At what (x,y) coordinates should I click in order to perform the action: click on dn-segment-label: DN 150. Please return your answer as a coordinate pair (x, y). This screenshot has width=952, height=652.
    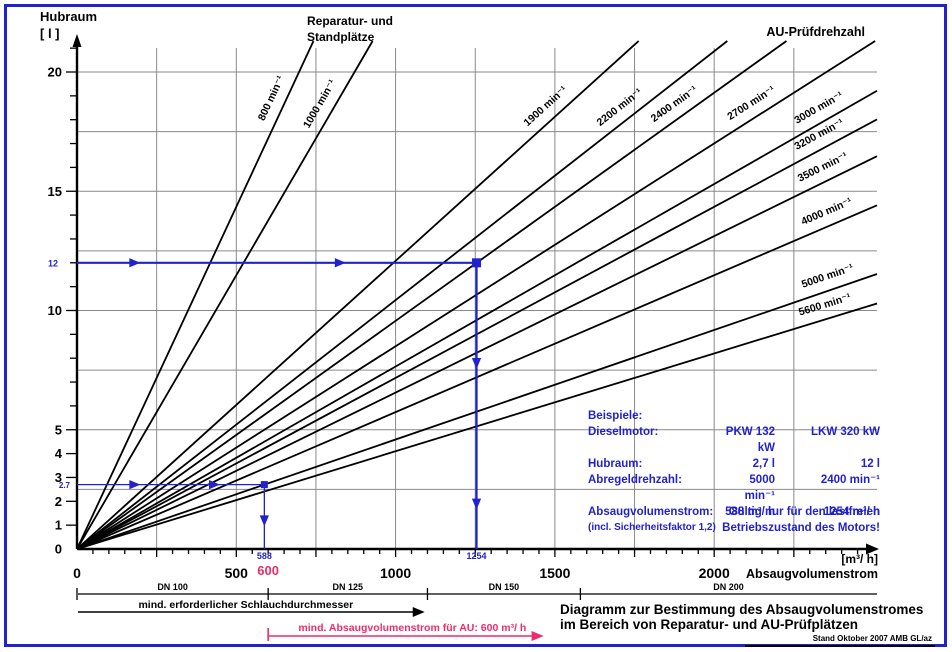
    Looking at the image, I should click on (504, 587).